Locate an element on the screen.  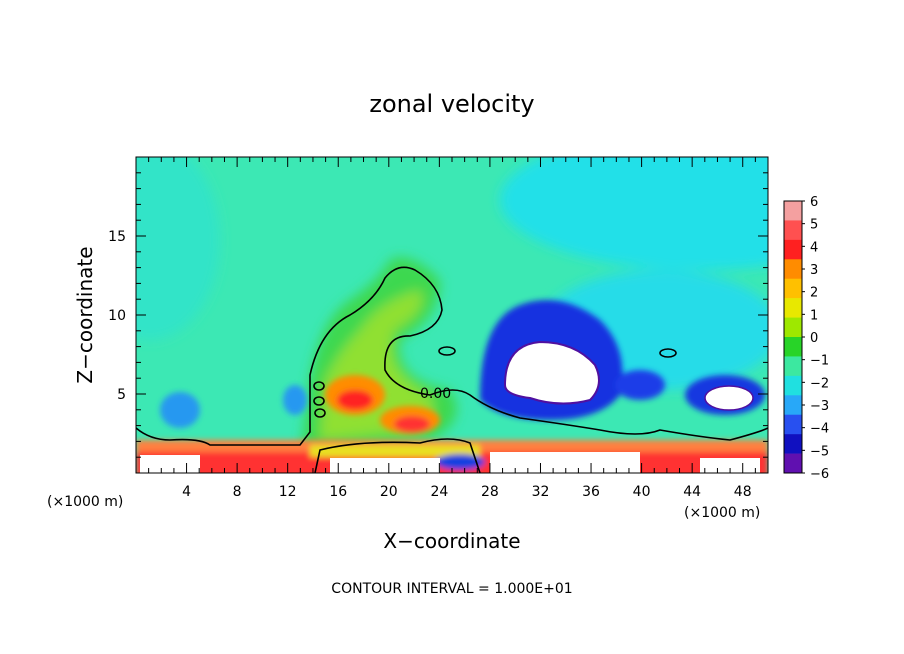
region-bottom-yellow is located at coordinates (395, 451).